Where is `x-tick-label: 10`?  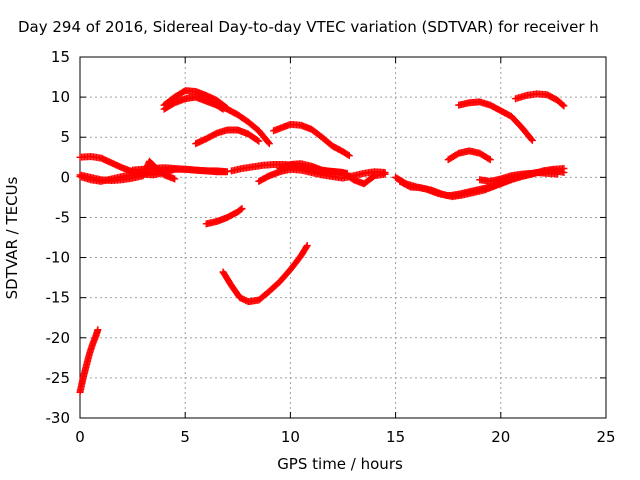
x-tick-label: 10 is located at coordinates (290, 437).